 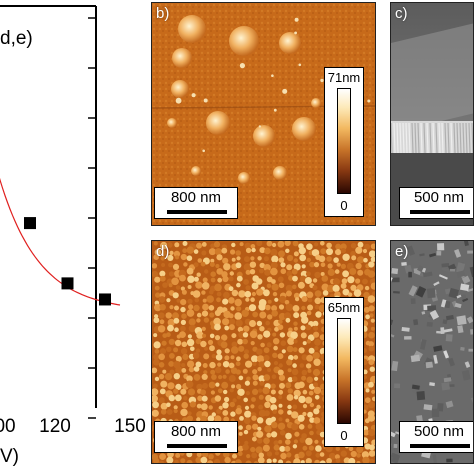 I want to click on x-tick-label: 00, so click(x=8, y=426).